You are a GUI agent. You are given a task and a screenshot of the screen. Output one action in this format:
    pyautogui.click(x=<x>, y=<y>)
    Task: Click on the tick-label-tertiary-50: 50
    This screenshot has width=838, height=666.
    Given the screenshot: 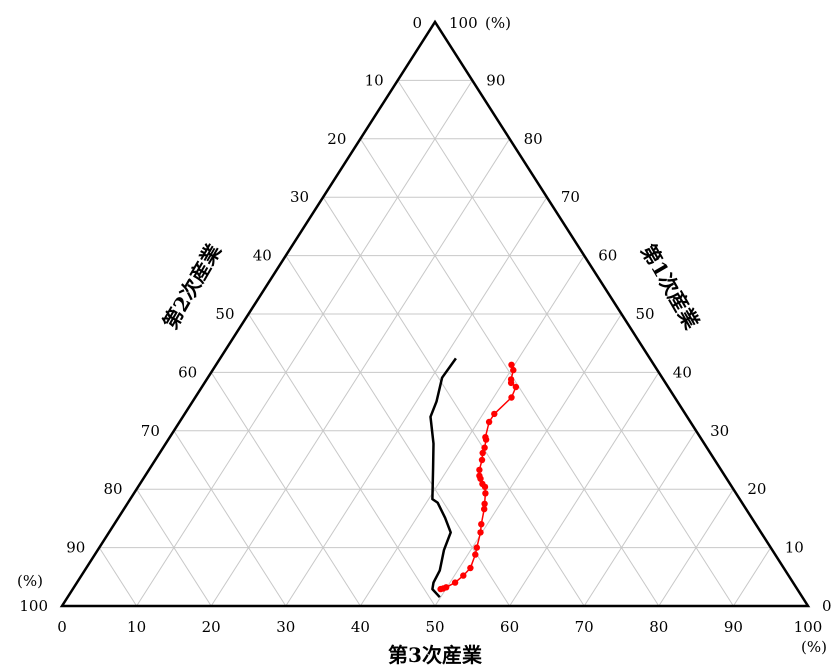 What is the action you would take?
    pyautogui.click(x=434, y=627)
    